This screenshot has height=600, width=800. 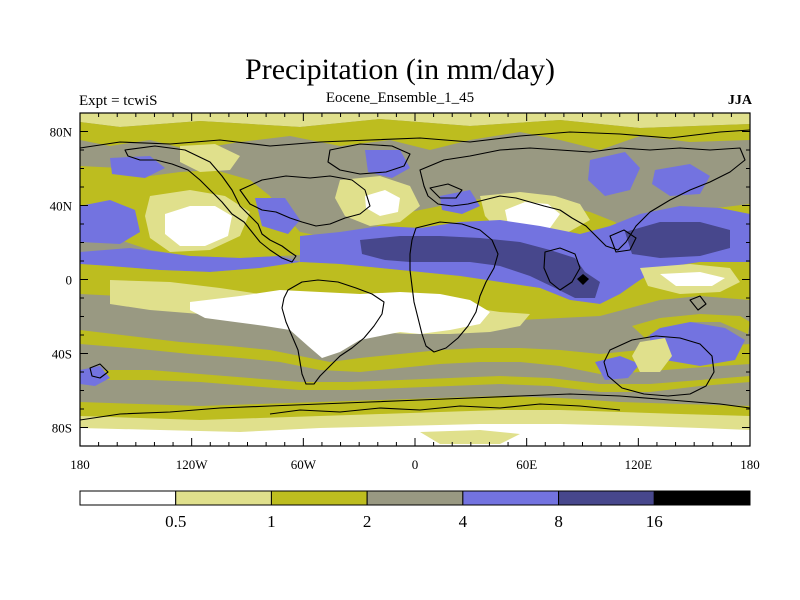 I want to click on field-arctic-olive, so click(x=415, y=134).